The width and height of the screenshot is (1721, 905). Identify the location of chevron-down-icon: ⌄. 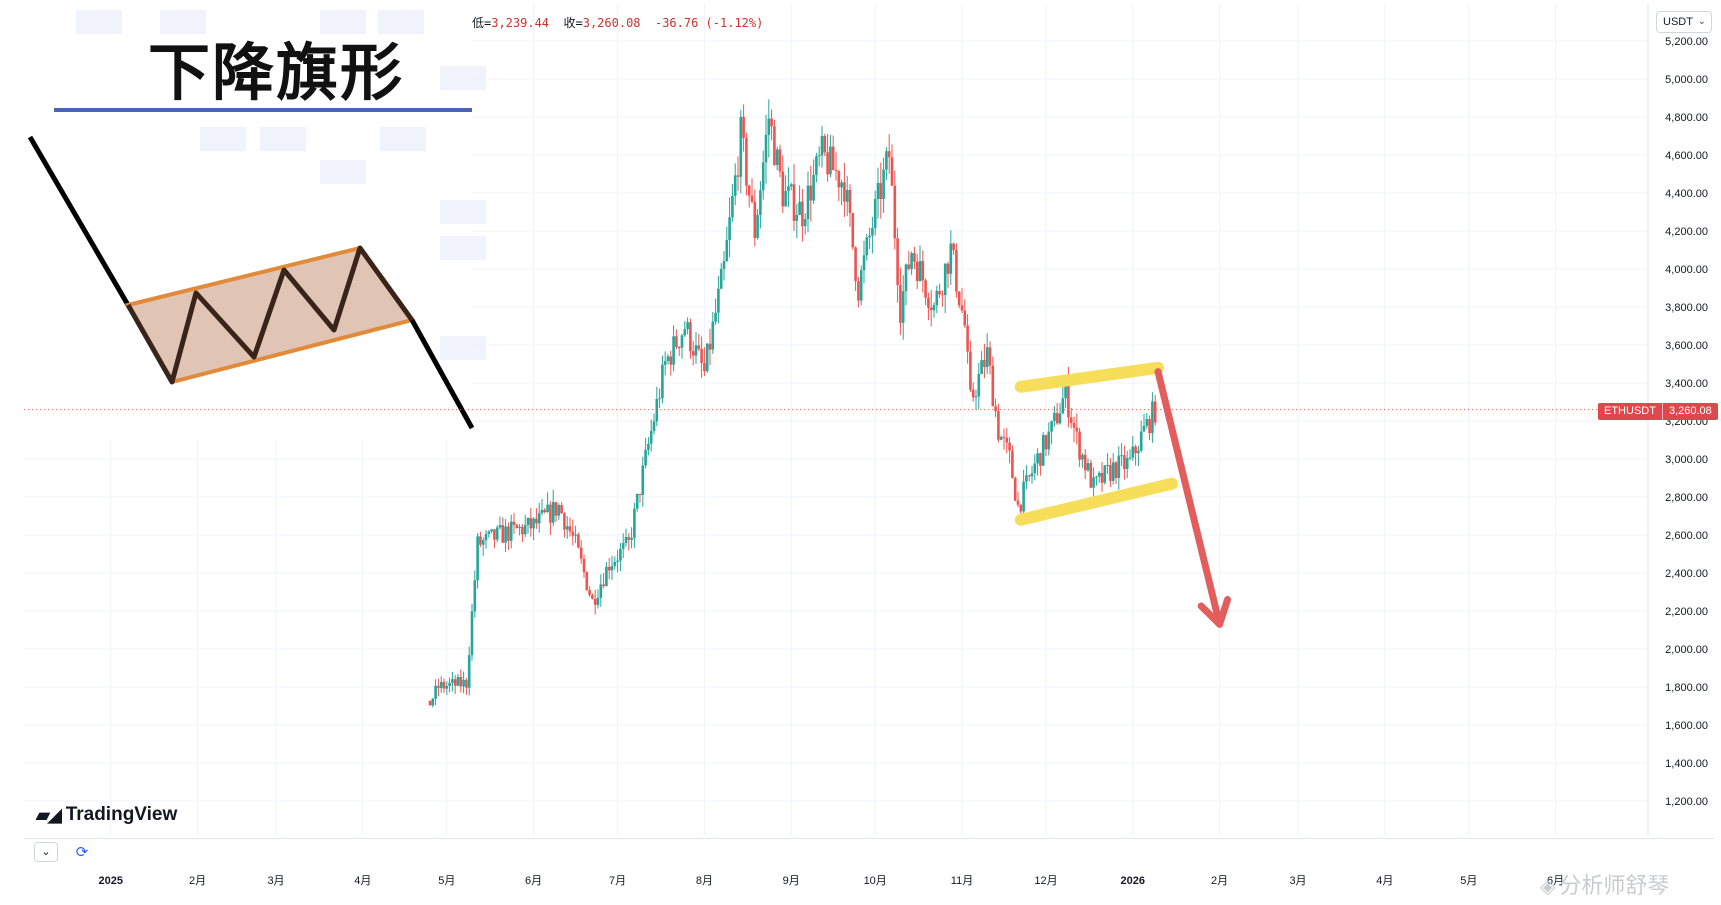
(46, 851).